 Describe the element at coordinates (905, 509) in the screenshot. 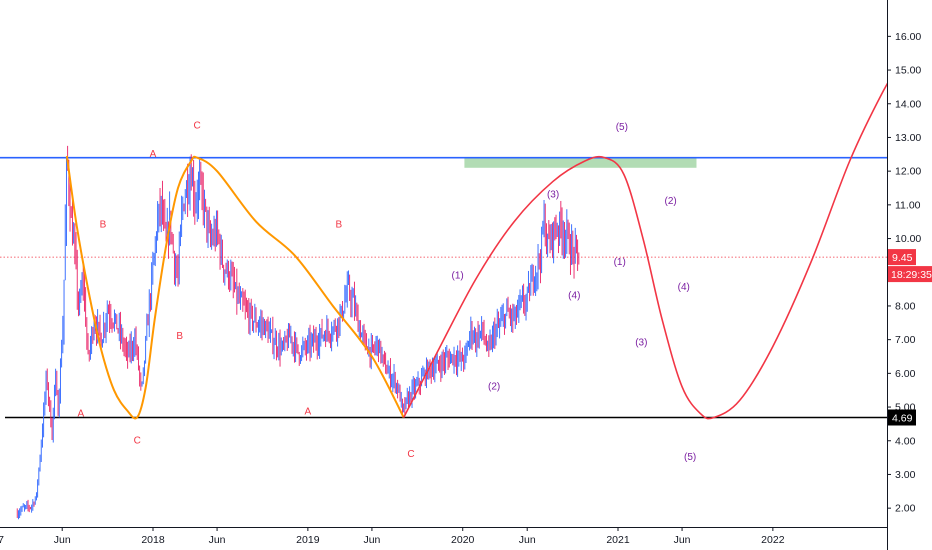

I see `price-tick-label: 2.00` at that location.